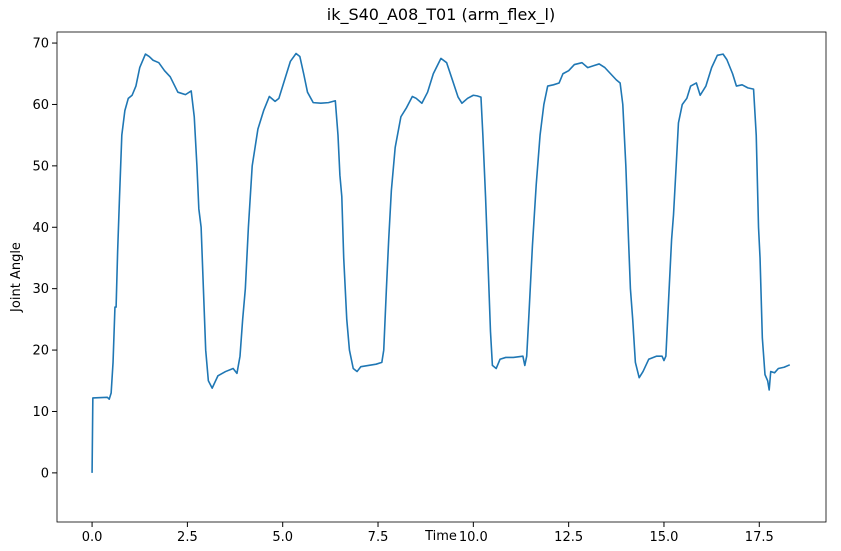 This screenshot has width=841, height=551. Describe the element at coordinates (441, 15) in the screenshot. I see `chart-title: ik_S40_A08_T01 (arm_flex_l)` at that location.